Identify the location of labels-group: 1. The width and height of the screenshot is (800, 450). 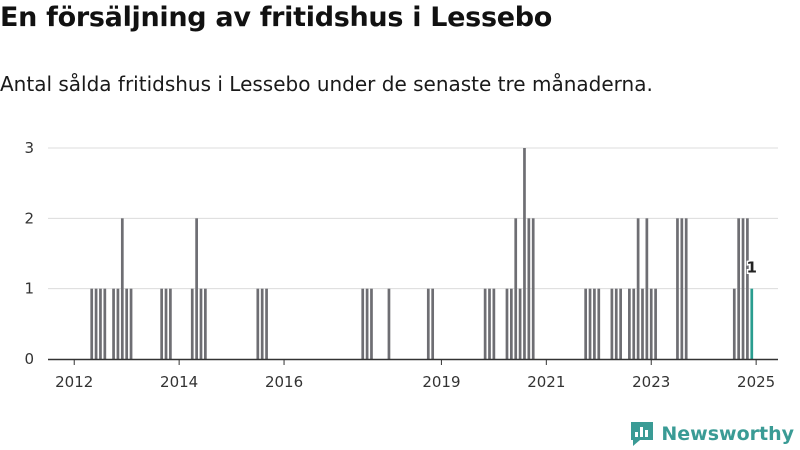
(751, 267).